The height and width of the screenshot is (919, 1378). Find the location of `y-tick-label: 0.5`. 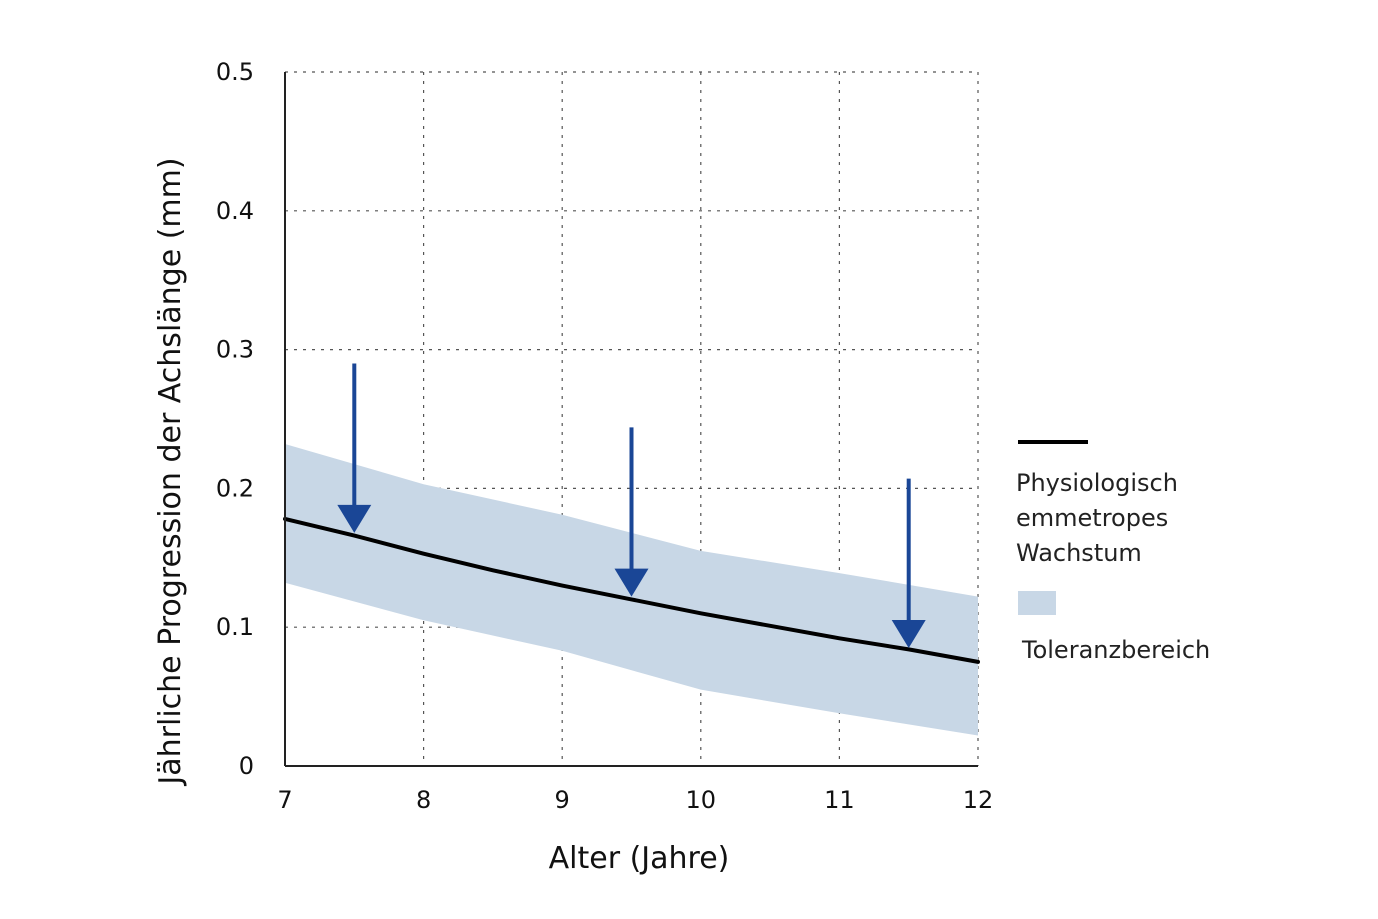

y-tick-label: 0.5 is located at coordinates (235, 72).